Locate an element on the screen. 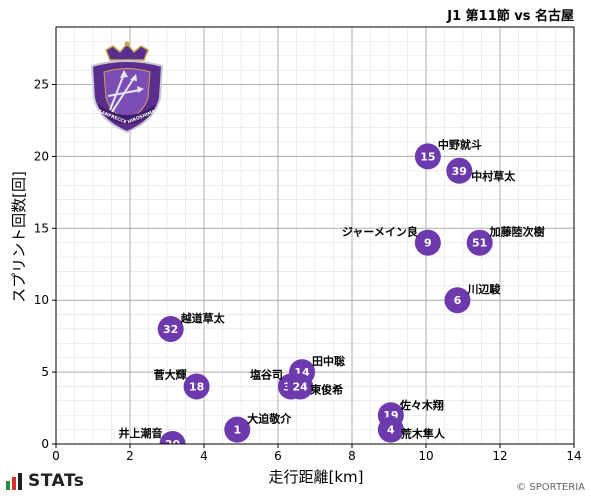 The height and width of the screenshot is (496, 591). player-point: 32 is located at coordinates (170, 328).